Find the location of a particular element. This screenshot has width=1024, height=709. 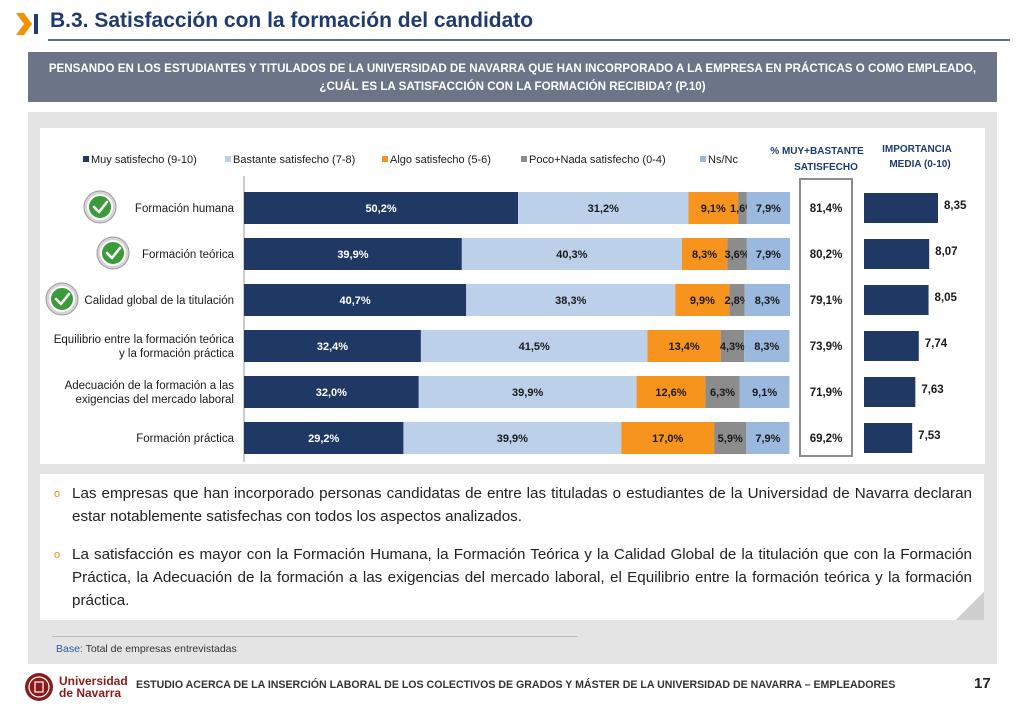

bar-data-label: 2,8% is located at coordinates (736, 301).